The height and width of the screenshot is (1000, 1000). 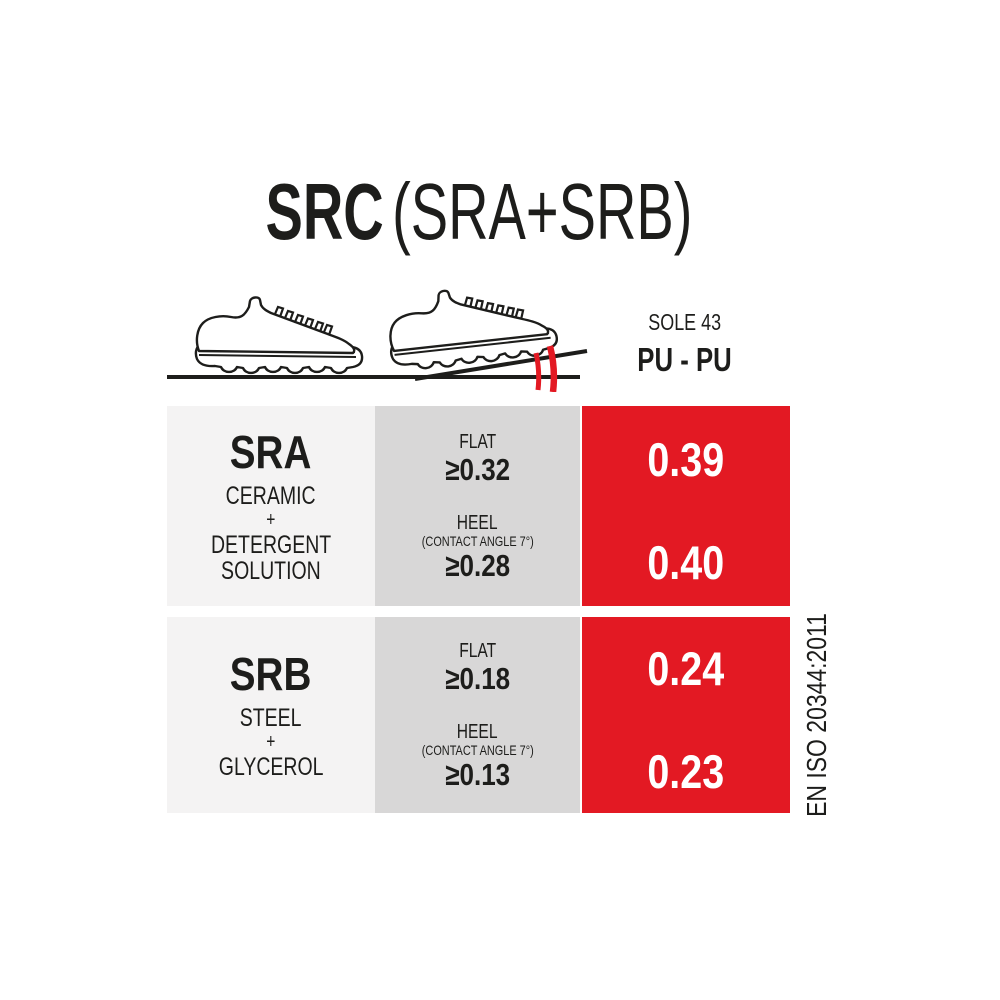 I want to click on srb-heel-contact-angle-note: (CONTACT ANGLE 7°), so click(x=477, y=749).